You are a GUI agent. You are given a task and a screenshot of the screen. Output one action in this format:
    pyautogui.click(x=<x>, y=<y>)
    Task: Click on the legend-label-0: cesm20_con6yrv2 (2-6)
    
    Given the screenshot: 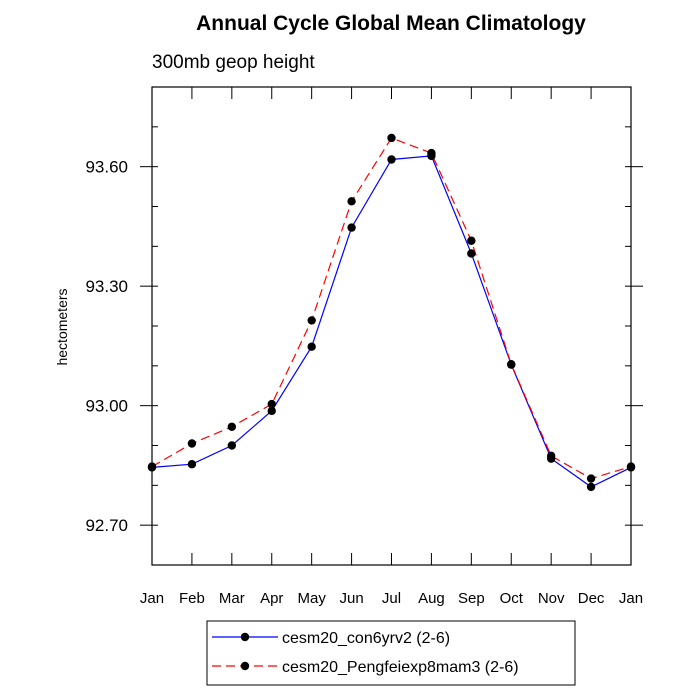 What is the action you would take?
    pyautogui.click(x=366, y=638)
    